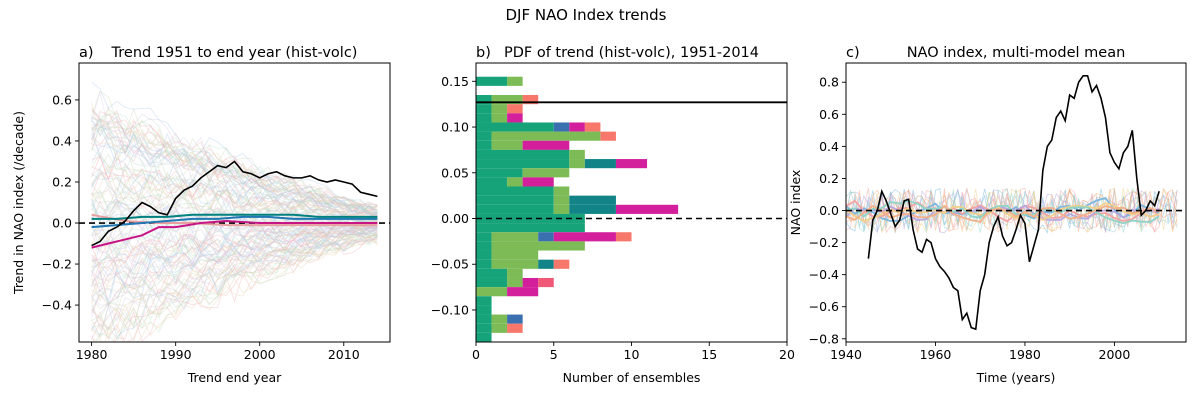 The width and height of the screenshot is (1200, 404). I want to click on x-tick-label: 0, so click(476, 354).